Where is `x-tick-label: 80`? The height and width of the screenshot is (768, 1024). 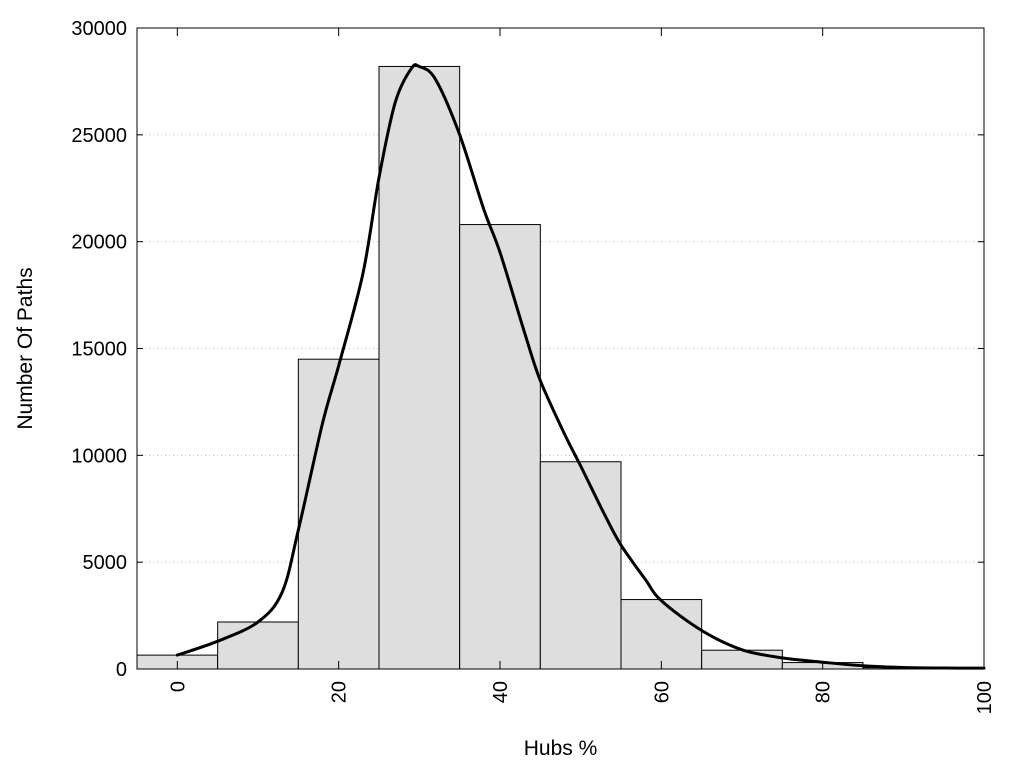
x-tick-label: 80 is located at coordinates (824, 692).